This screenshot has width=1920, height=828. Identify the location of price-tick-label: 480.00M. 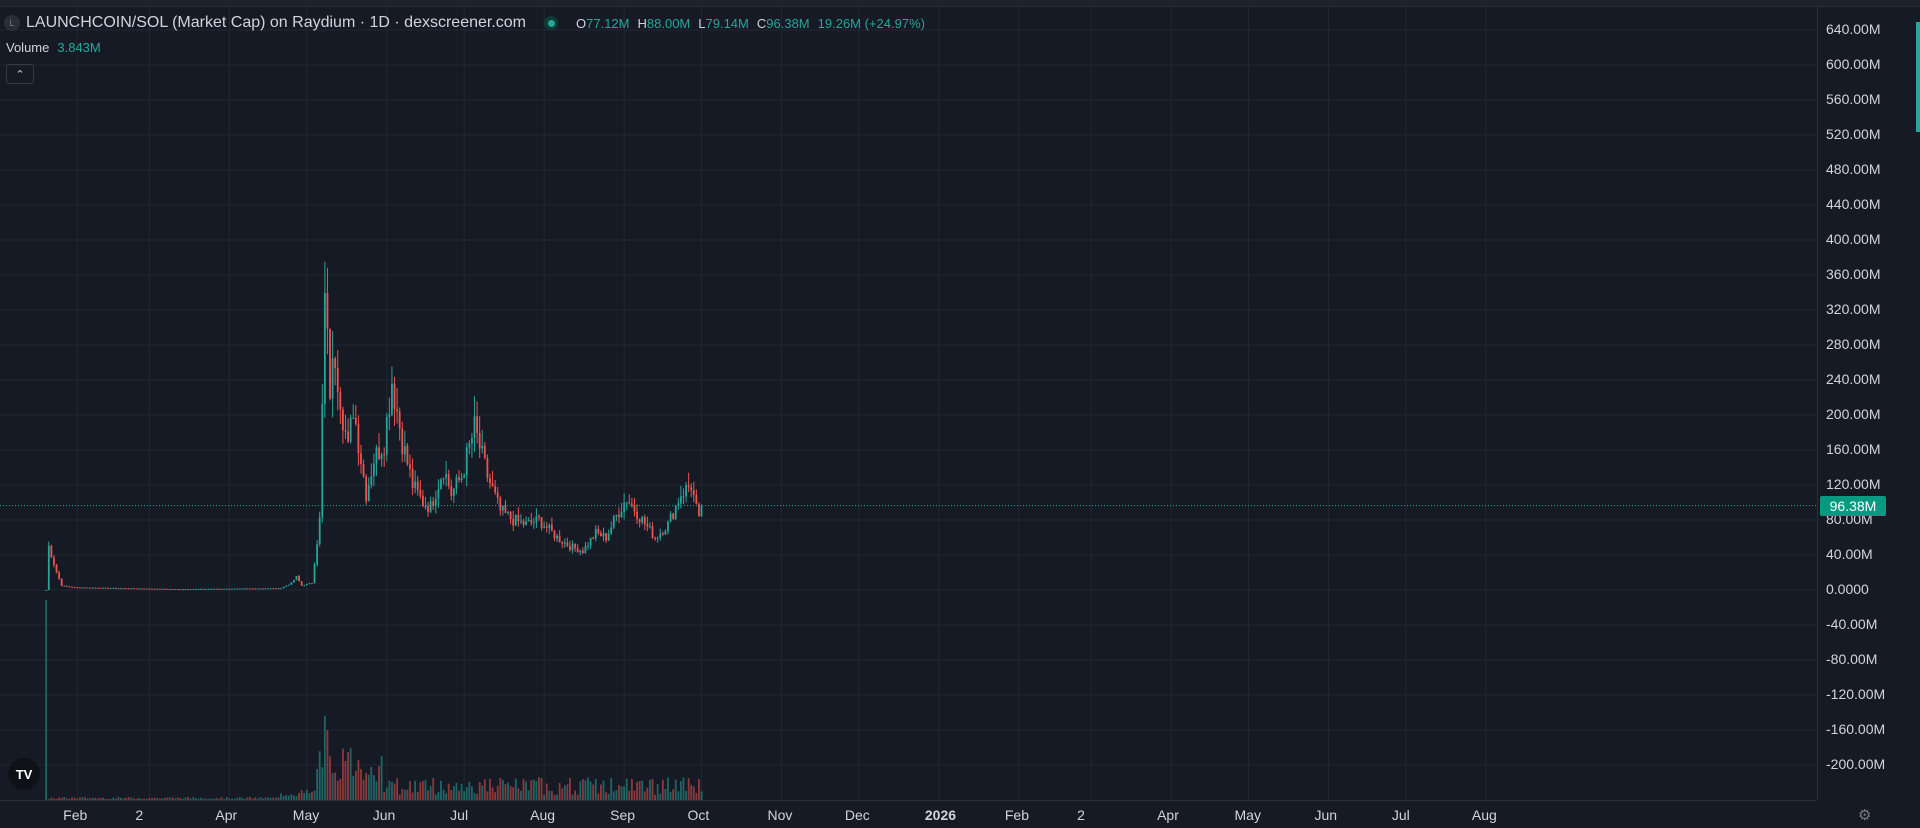
(1853, 169).